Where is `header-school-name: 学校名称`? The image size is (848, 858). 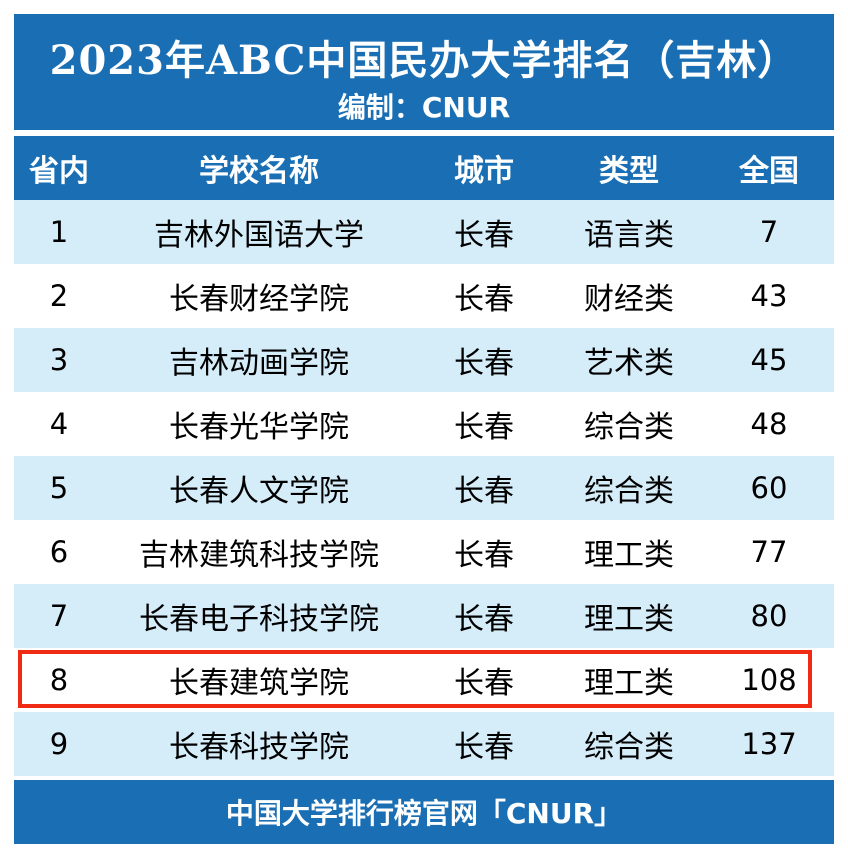 header-school-name: 学校名称 is located at coordinates (259, 171).